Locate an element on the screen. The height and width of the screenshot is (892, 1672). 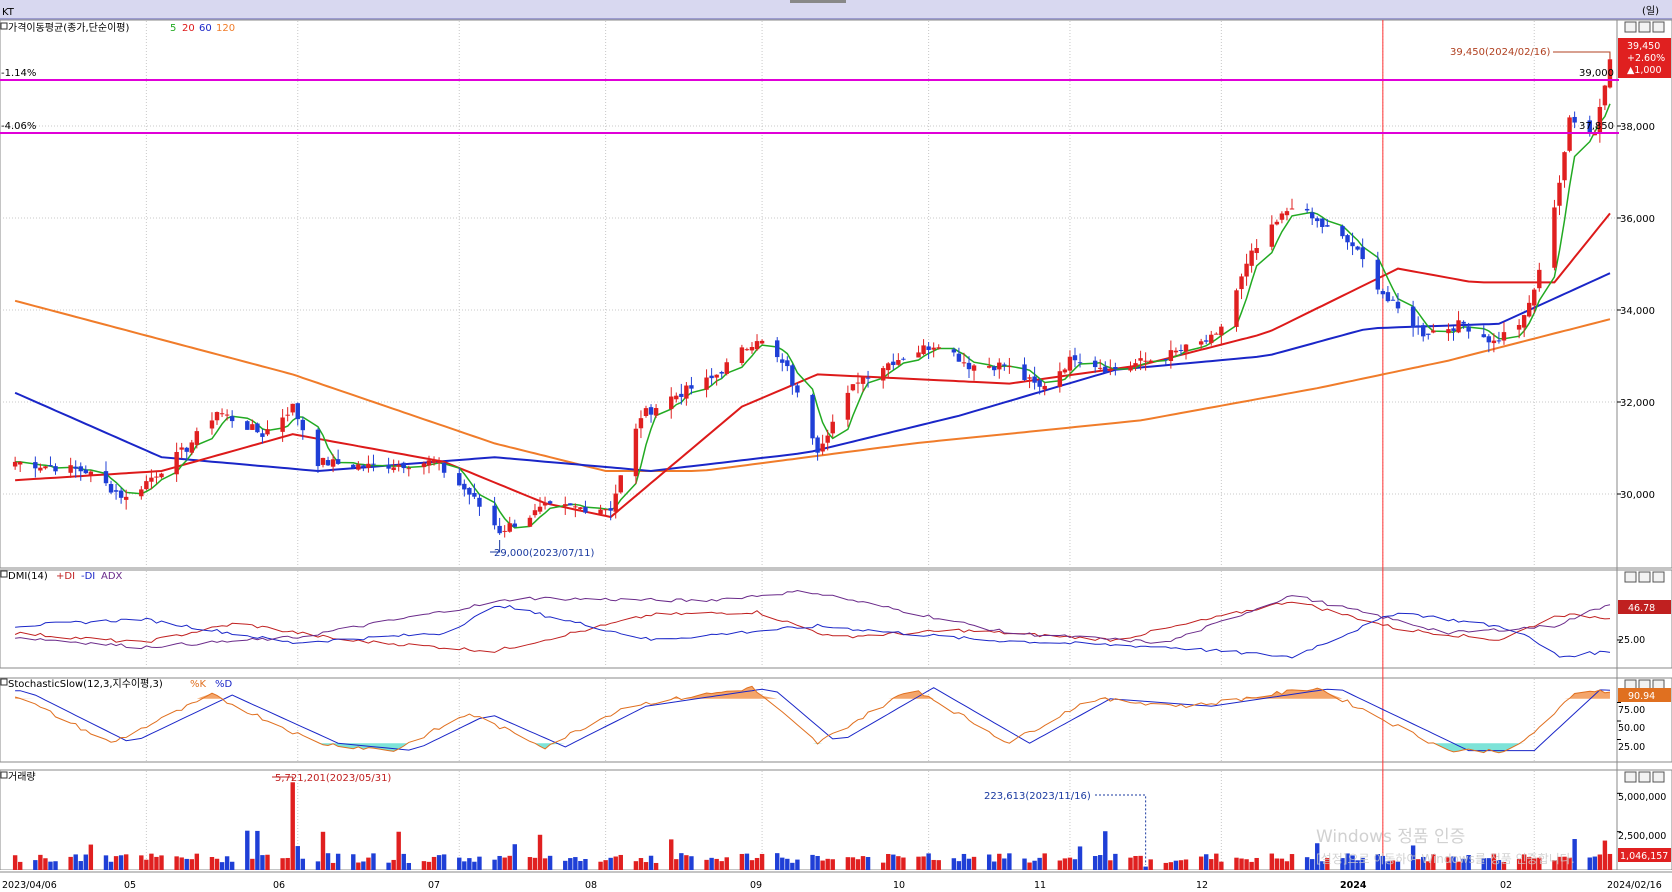
stoch-title-text: StochasticSlow(12,3,지수이평,3) is located at coordinates (85, 684).